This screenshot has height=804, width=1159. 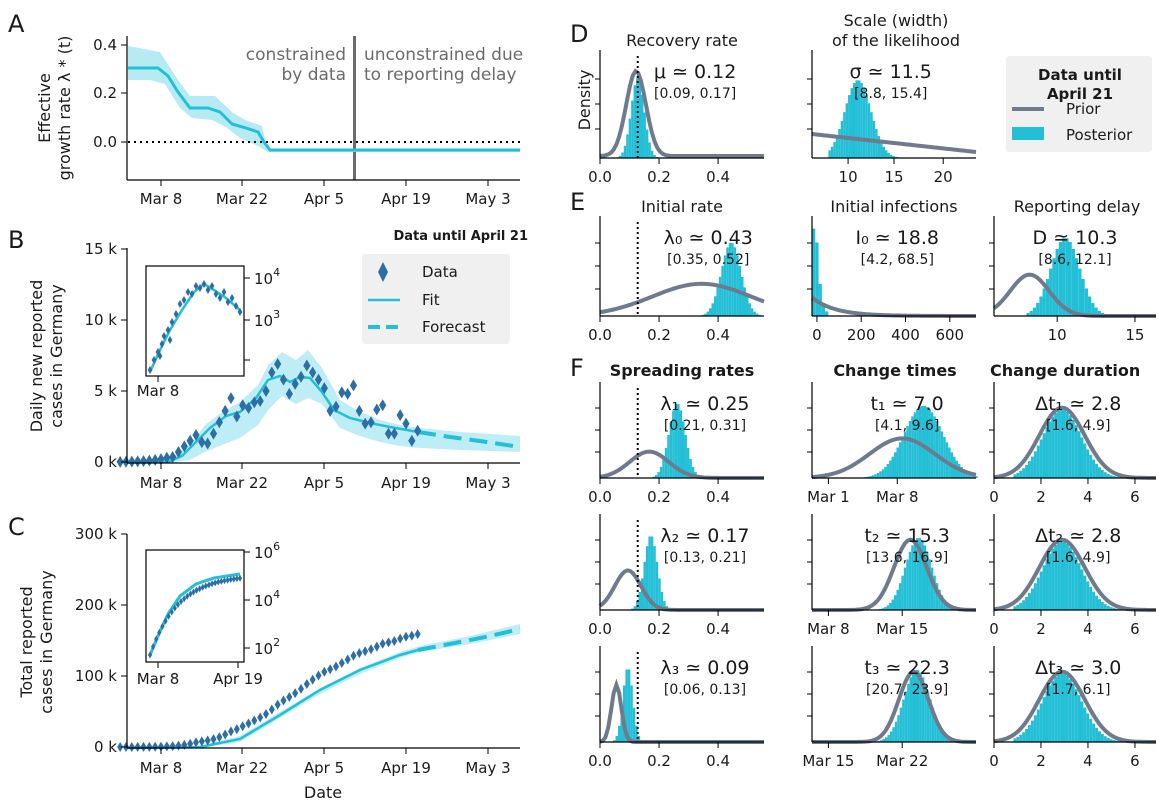 What do you see at coordinates (994, 497) in the screenshot?
I see `x-tick-label: 0` at bounding box center [994, 497].